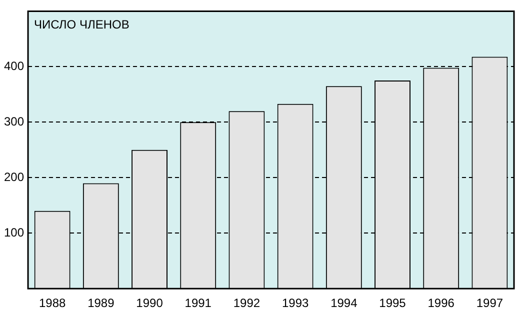 The width and height of the screenshot is (519, 321). I want to click on text: ЧИСЛО ЧЛЕНОВ, so click(82, 25).